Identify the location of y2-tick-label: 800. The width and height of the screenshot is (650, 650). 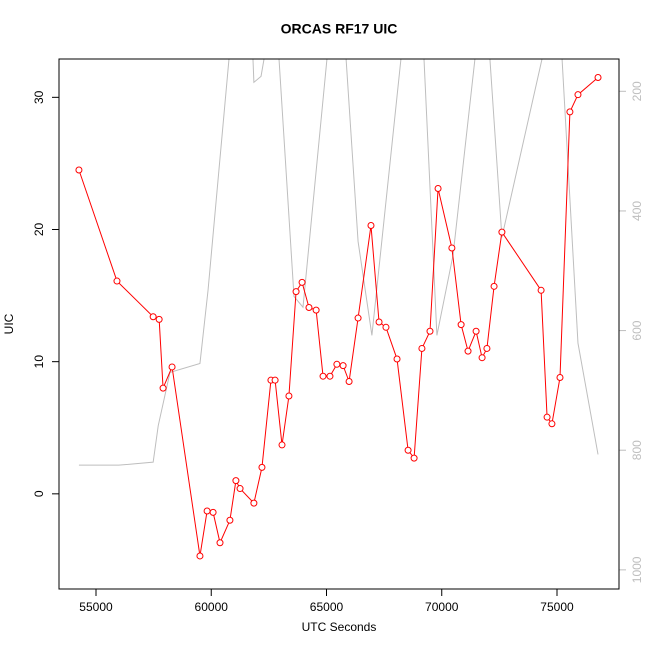
(637, 450).